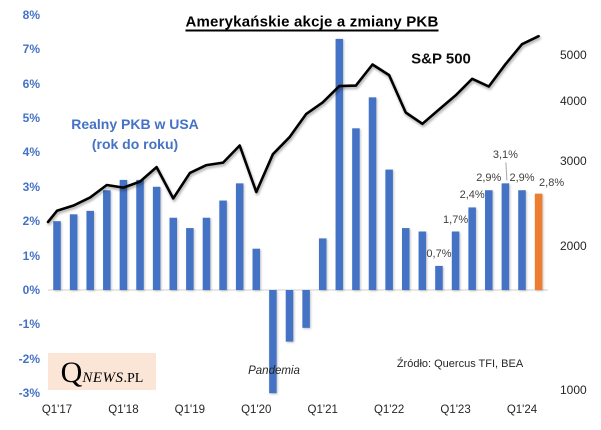 The width and height of the screenshot is (601, 430). Describe the element at coordinates (441, 59) in the screenshot. I see `sp500-series-label: S&P 500` at that location.